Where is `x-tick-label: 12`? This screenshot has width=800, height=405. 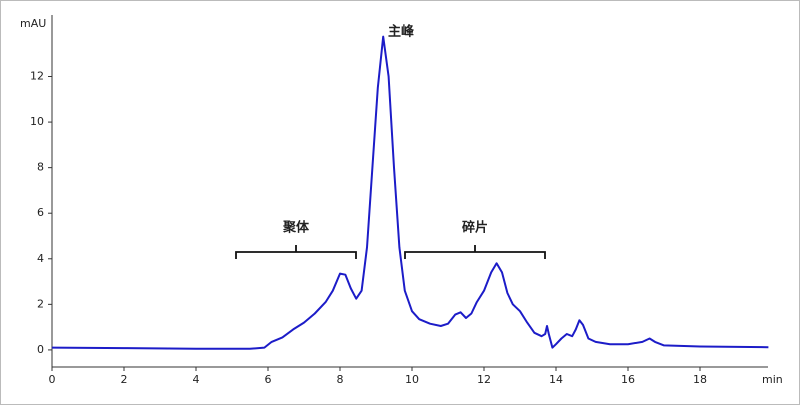 x-tick-label: 12 is located at coordinates (484, 379).